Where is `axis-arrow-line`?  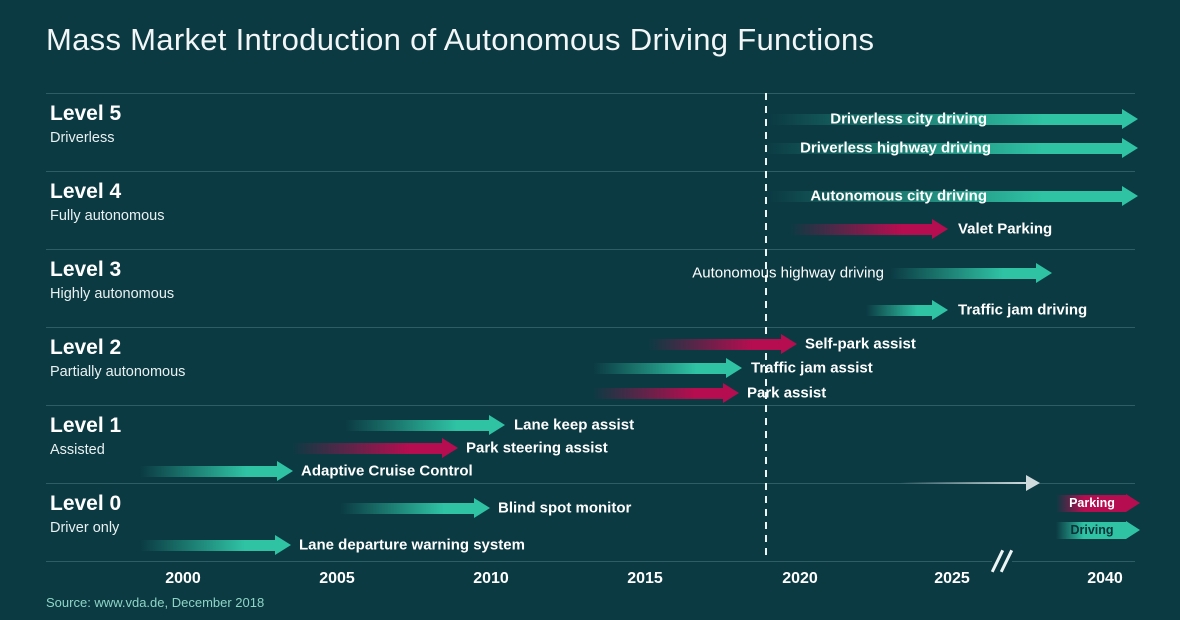 axis-arrow-line is located at coordinates (963, 483).